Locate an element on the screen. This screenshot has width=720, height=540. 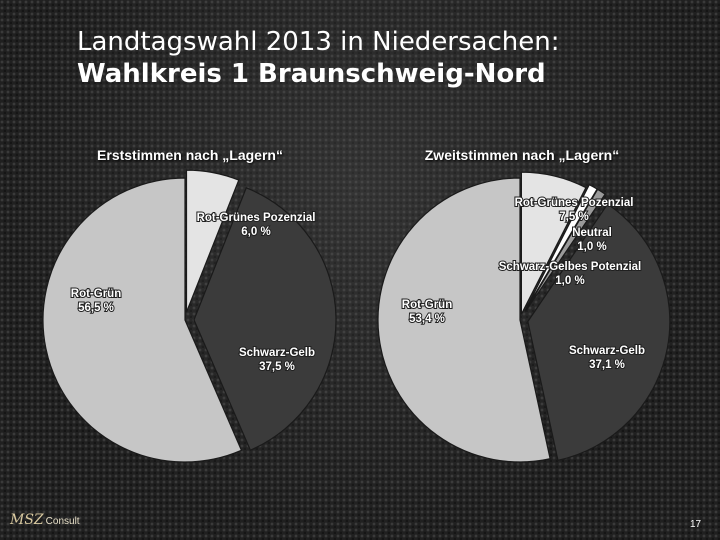
pie-label-value: 56,5 % is located at coordinates (96, 308).